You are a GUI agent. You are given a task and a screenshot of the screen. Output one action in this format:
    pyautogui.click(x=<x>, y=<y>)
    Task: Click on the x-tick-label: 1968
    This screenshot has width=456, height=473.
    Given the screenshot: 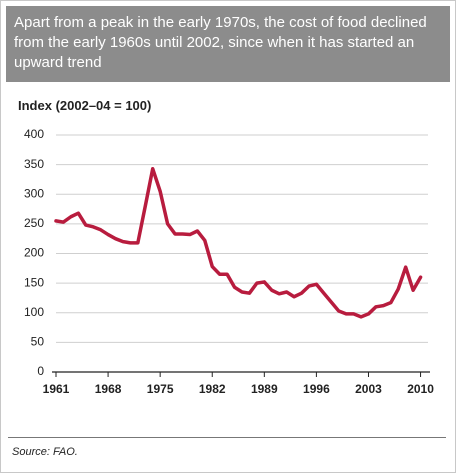 What is the action you would take?
    pyautogui.click(x=108, y=389)
    